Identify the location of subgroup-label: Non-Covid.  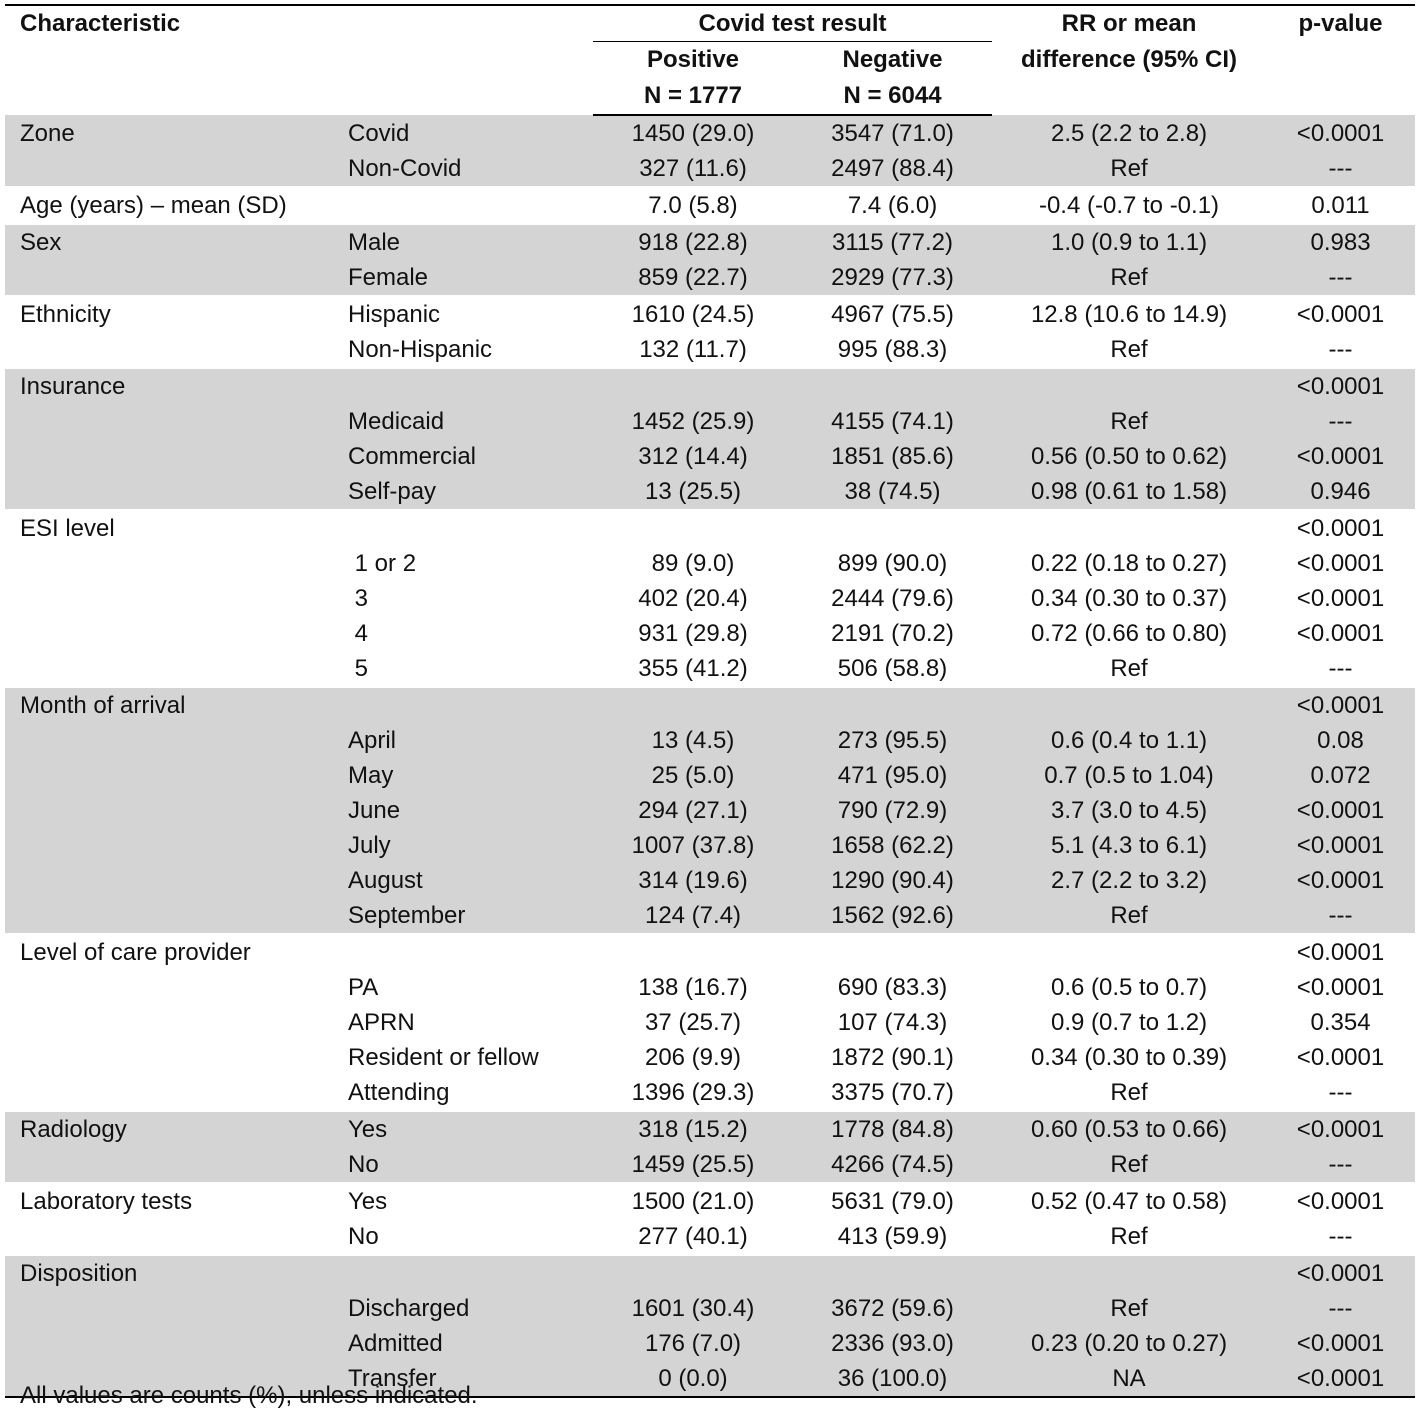
(463, 169).